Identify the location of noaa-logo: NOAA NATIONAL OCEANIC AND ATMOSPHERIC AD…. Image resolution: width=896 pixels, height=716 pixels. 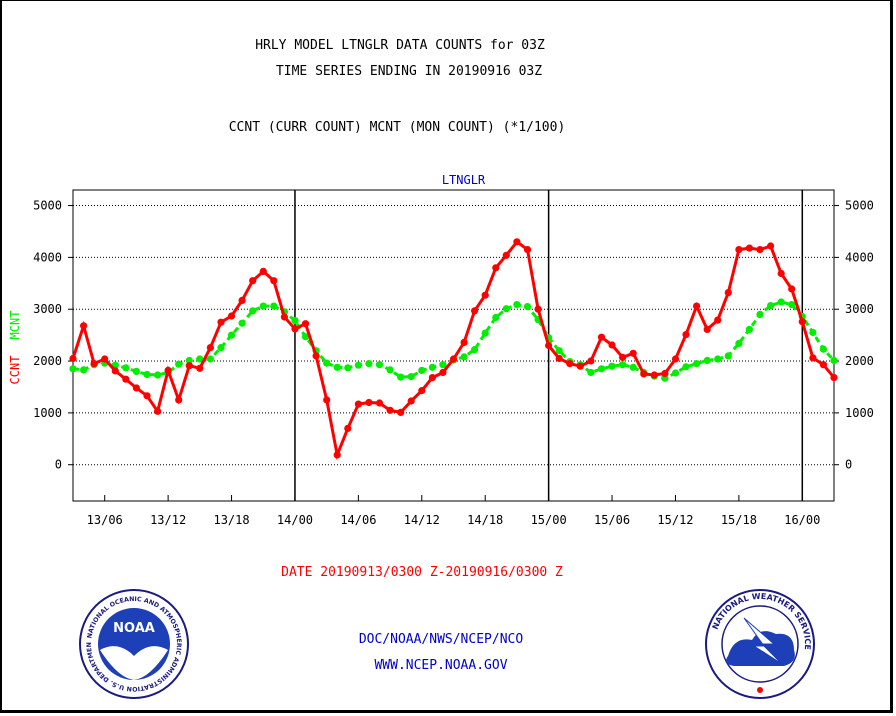
(133, 643).